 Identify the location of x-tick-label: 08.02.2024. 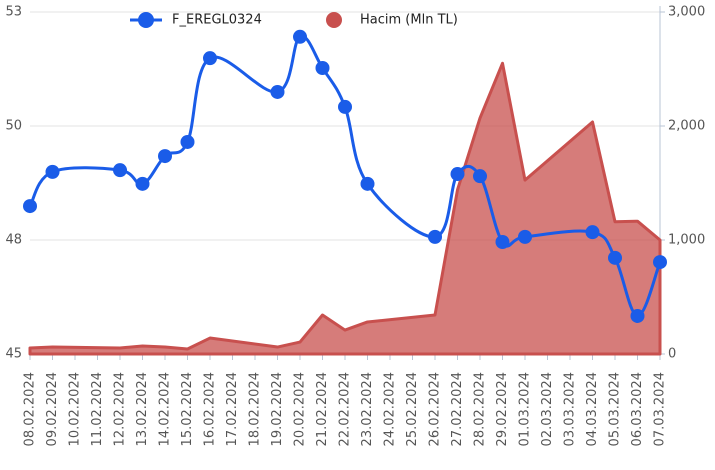
(30, 409).